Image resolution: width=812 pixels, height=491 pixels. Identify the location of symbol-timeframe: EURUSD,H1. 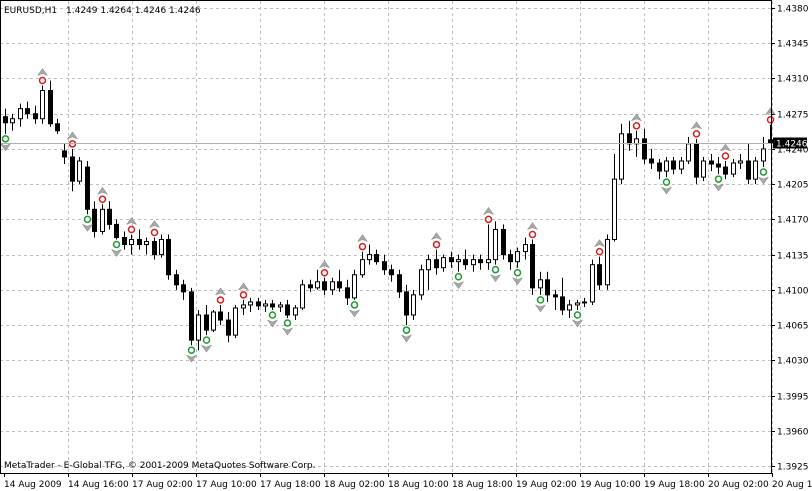
(30, 11).